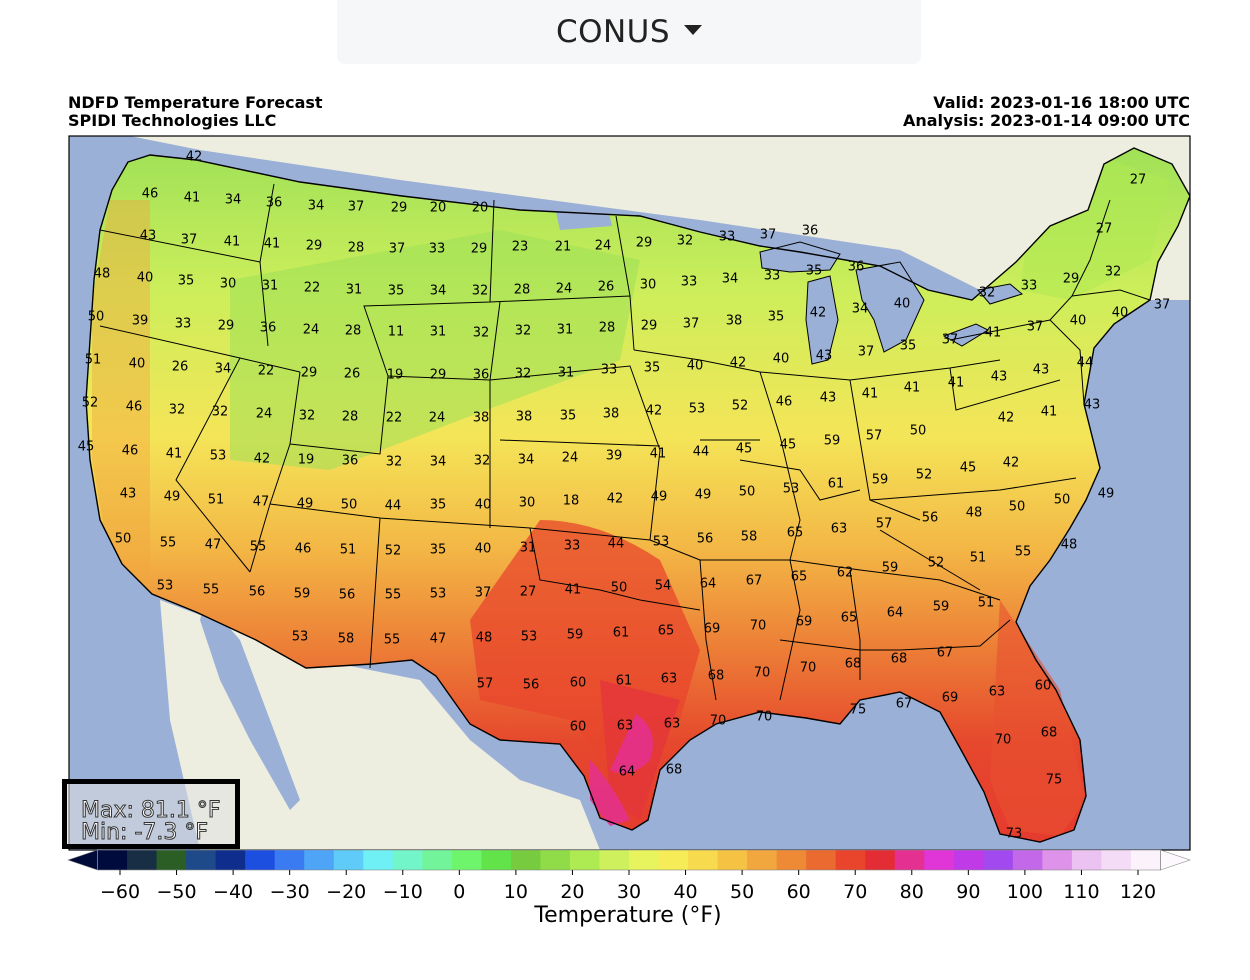  Describe the element at coordinates (855, 892) in the screenshot. I see `colorbar-tick-label: 70` at that location.